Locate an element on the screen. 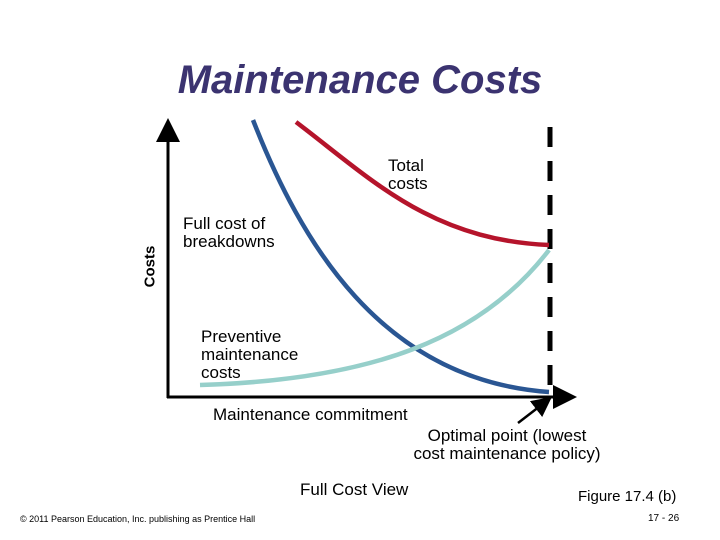  page-number: 17 - 26 is located at coordinates (664, 518).